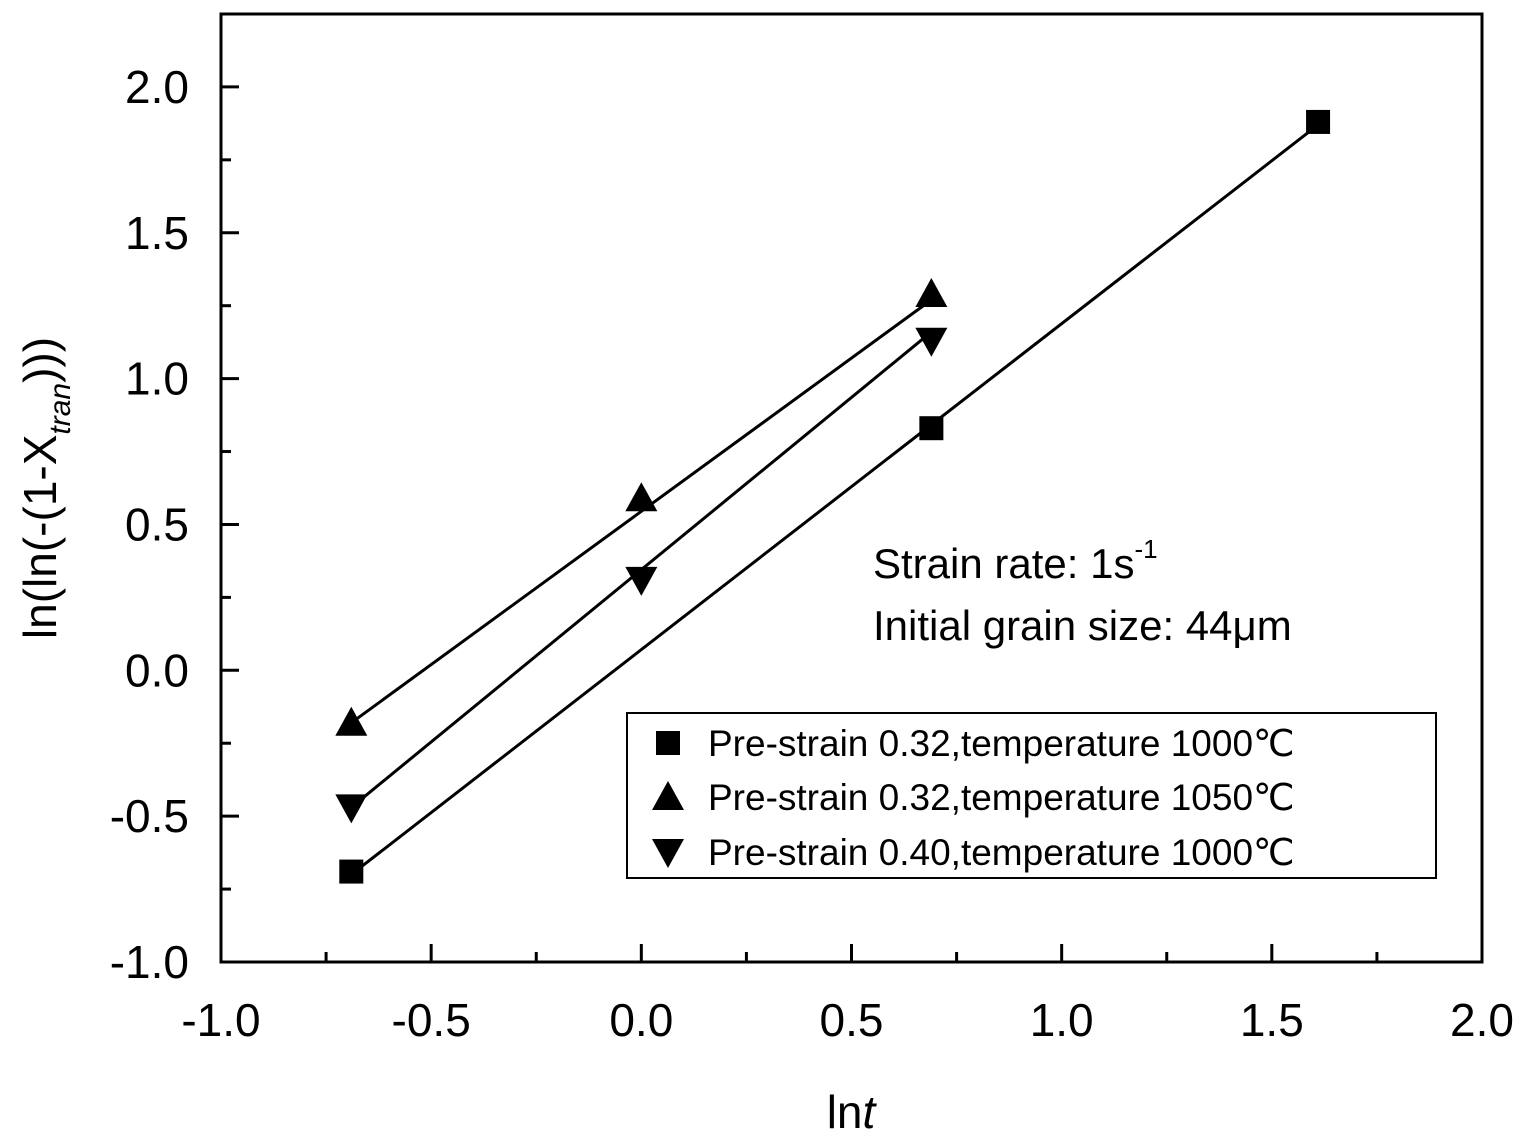  Describe the element at coordinates (1062, 1020) in the screenshot. I see `x-tick-label: 1.0` at that location.